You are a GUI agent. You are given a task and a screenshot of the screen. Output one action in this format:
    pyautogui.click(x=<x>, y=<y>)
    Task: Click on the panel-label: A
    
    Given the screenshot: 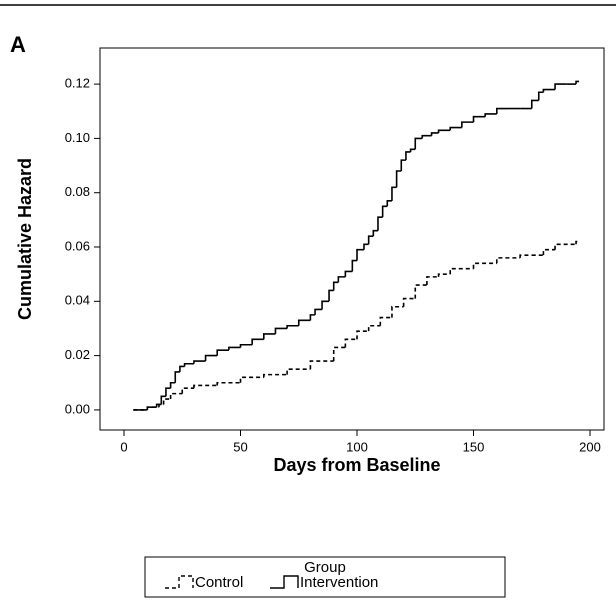 What is the action you would take?
    pyautogui.click(x=18, y=44)
    